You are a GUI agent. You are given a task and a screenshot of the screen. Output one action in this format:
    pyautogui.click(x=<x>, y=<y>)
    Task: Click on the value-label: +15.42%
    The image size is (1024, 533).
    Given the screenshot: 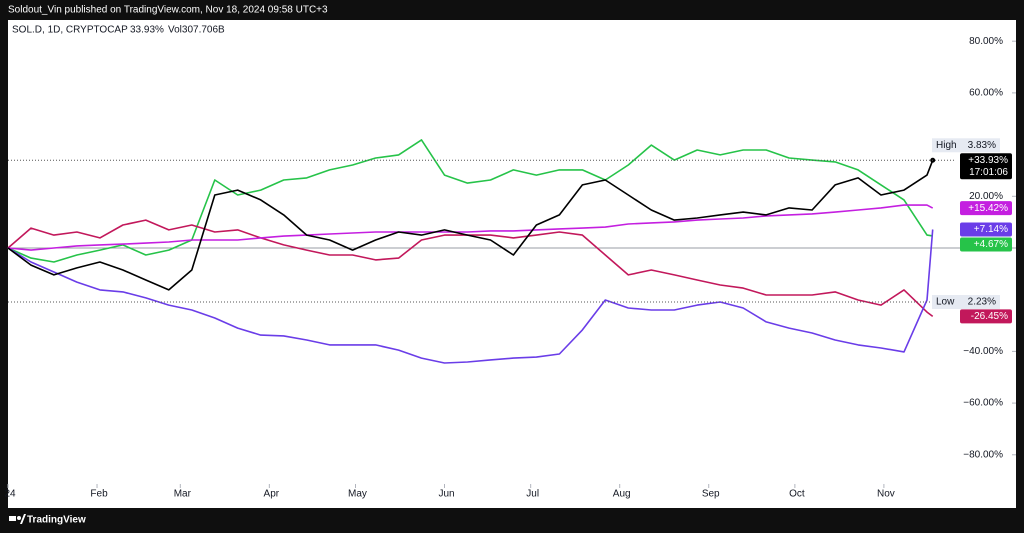 What is the action you would take?
    pyautogui.click(x=988, y=208)
    